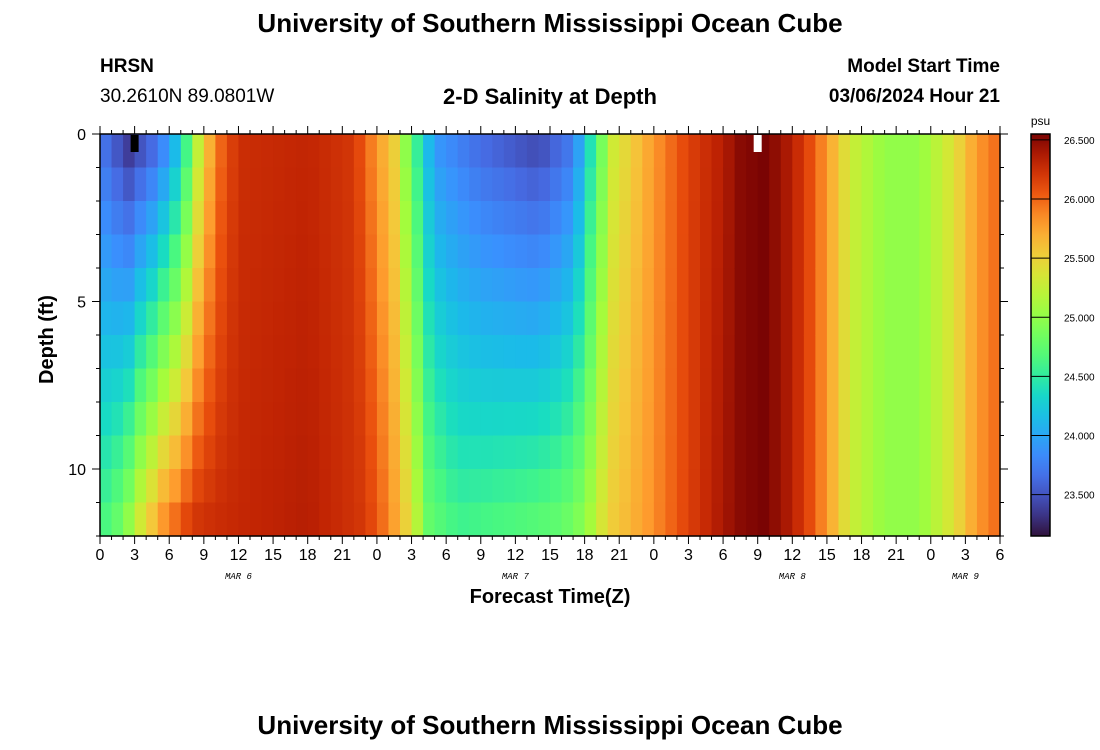 The height and width of the screenshot is (750, 1100). What do you see at coordinates (446, 555) in the screenshot?
I see `x-tick-label: 6` at bounding box center [446, 555].